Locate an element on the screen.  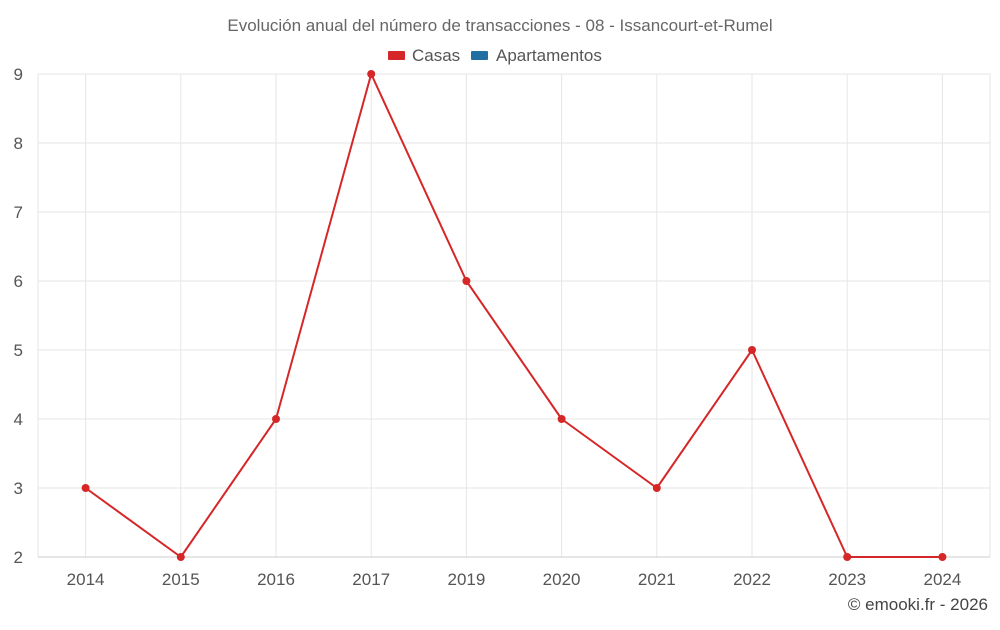
legend-item-apartamentos: Apartamentos is located at coordinates (536, 55).